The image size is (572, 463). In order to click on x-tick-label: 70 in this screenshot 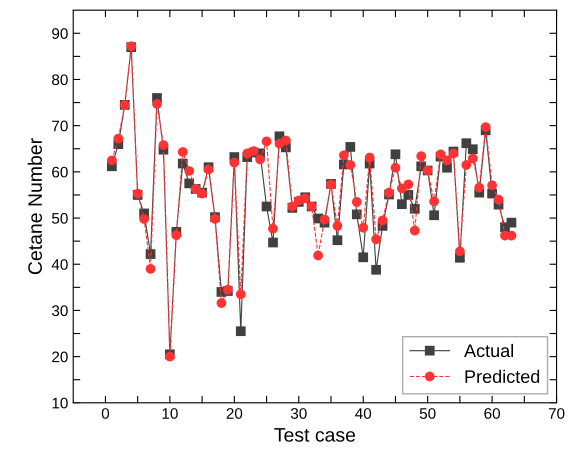, I will do `click(556, 413)`.